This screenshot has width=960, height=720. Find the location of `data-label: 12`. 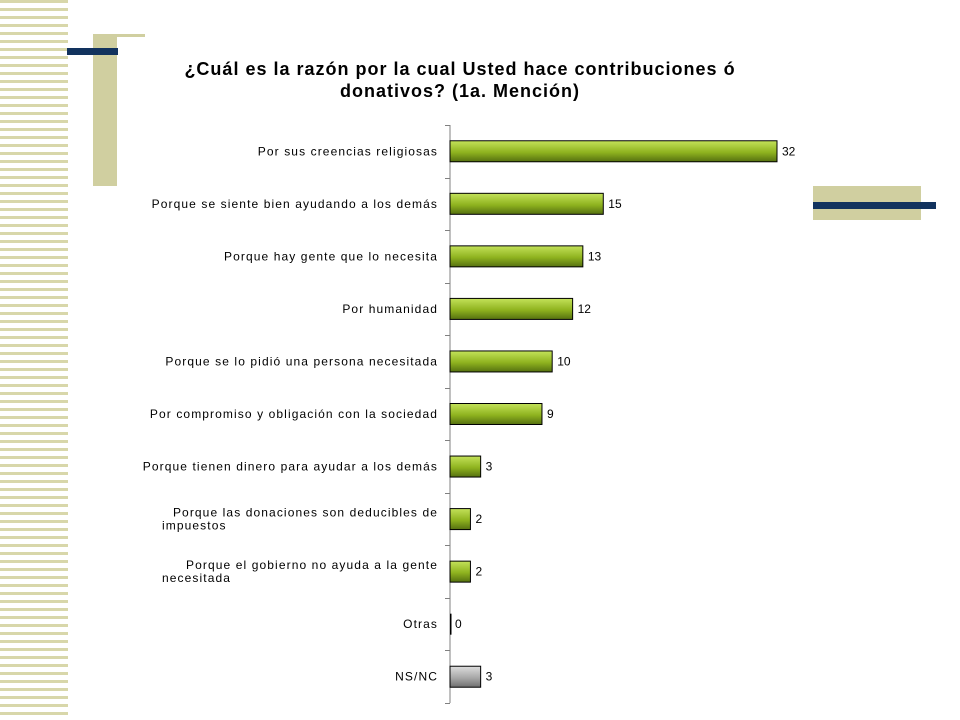

data-label: 12 is located at coordinates (585, 309).